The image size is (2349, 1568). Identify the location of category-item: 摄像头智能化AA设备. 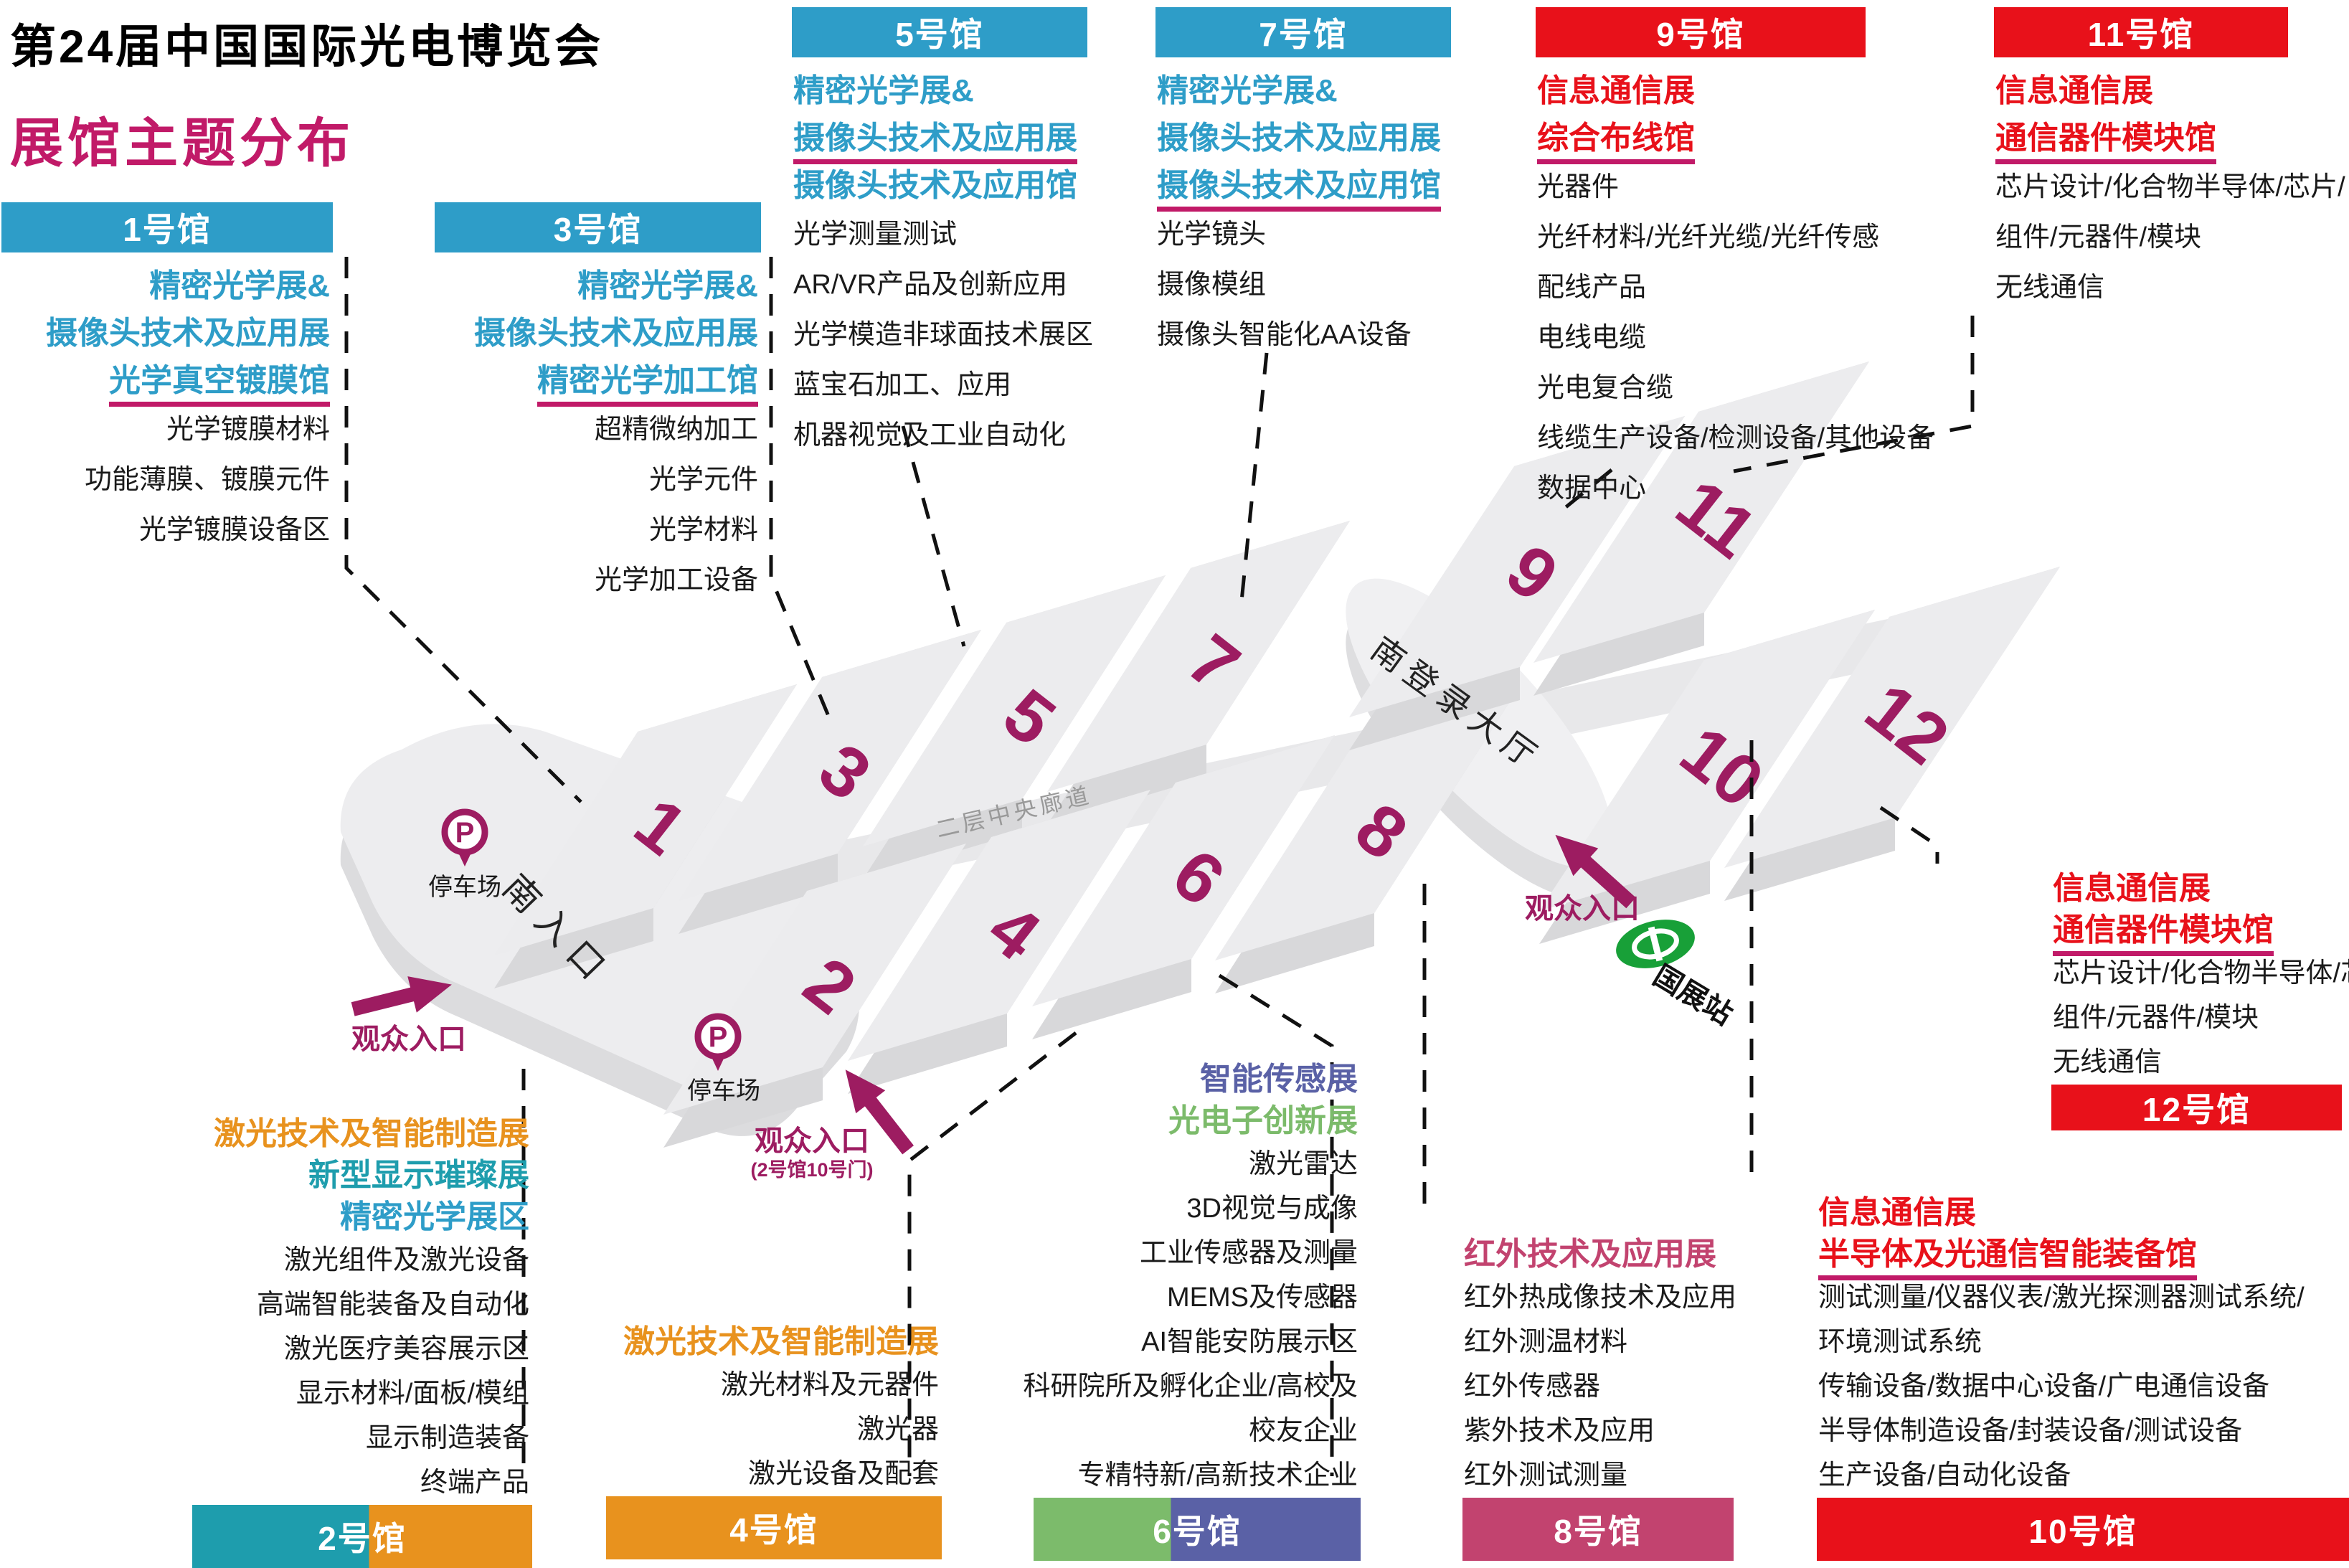
(1284, 335).